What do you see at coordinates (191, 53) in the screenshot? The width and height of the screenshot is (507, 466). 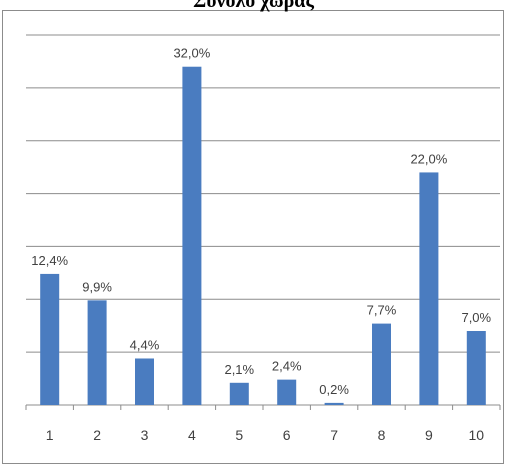 I see `data-label-4: 32,0%` at bounding box center [191, 53].